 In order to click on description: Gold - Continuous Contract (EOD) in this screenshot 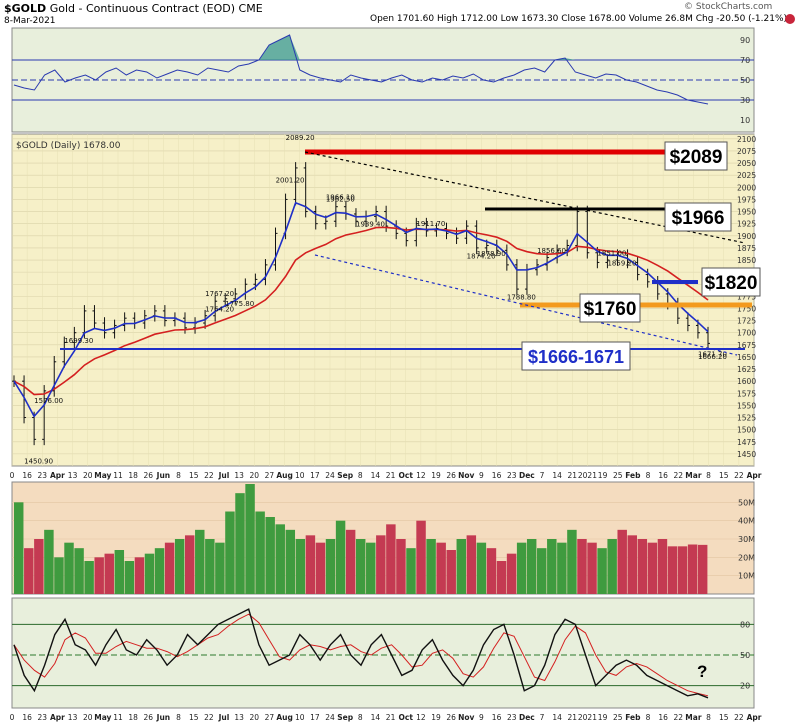, I will do `click(142, 8)`.